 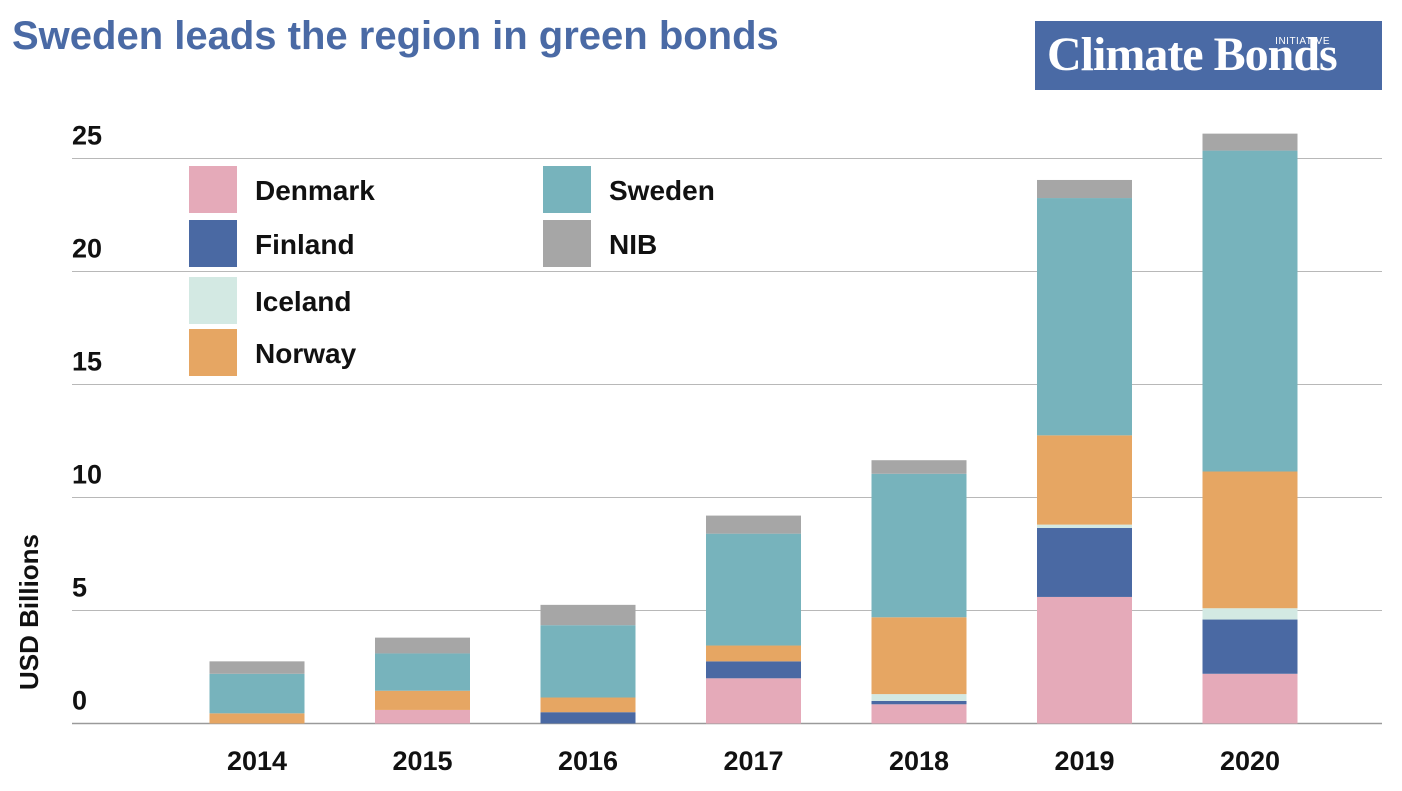 I want to click on bar-finland-2020, so click(x=1250, y=646).